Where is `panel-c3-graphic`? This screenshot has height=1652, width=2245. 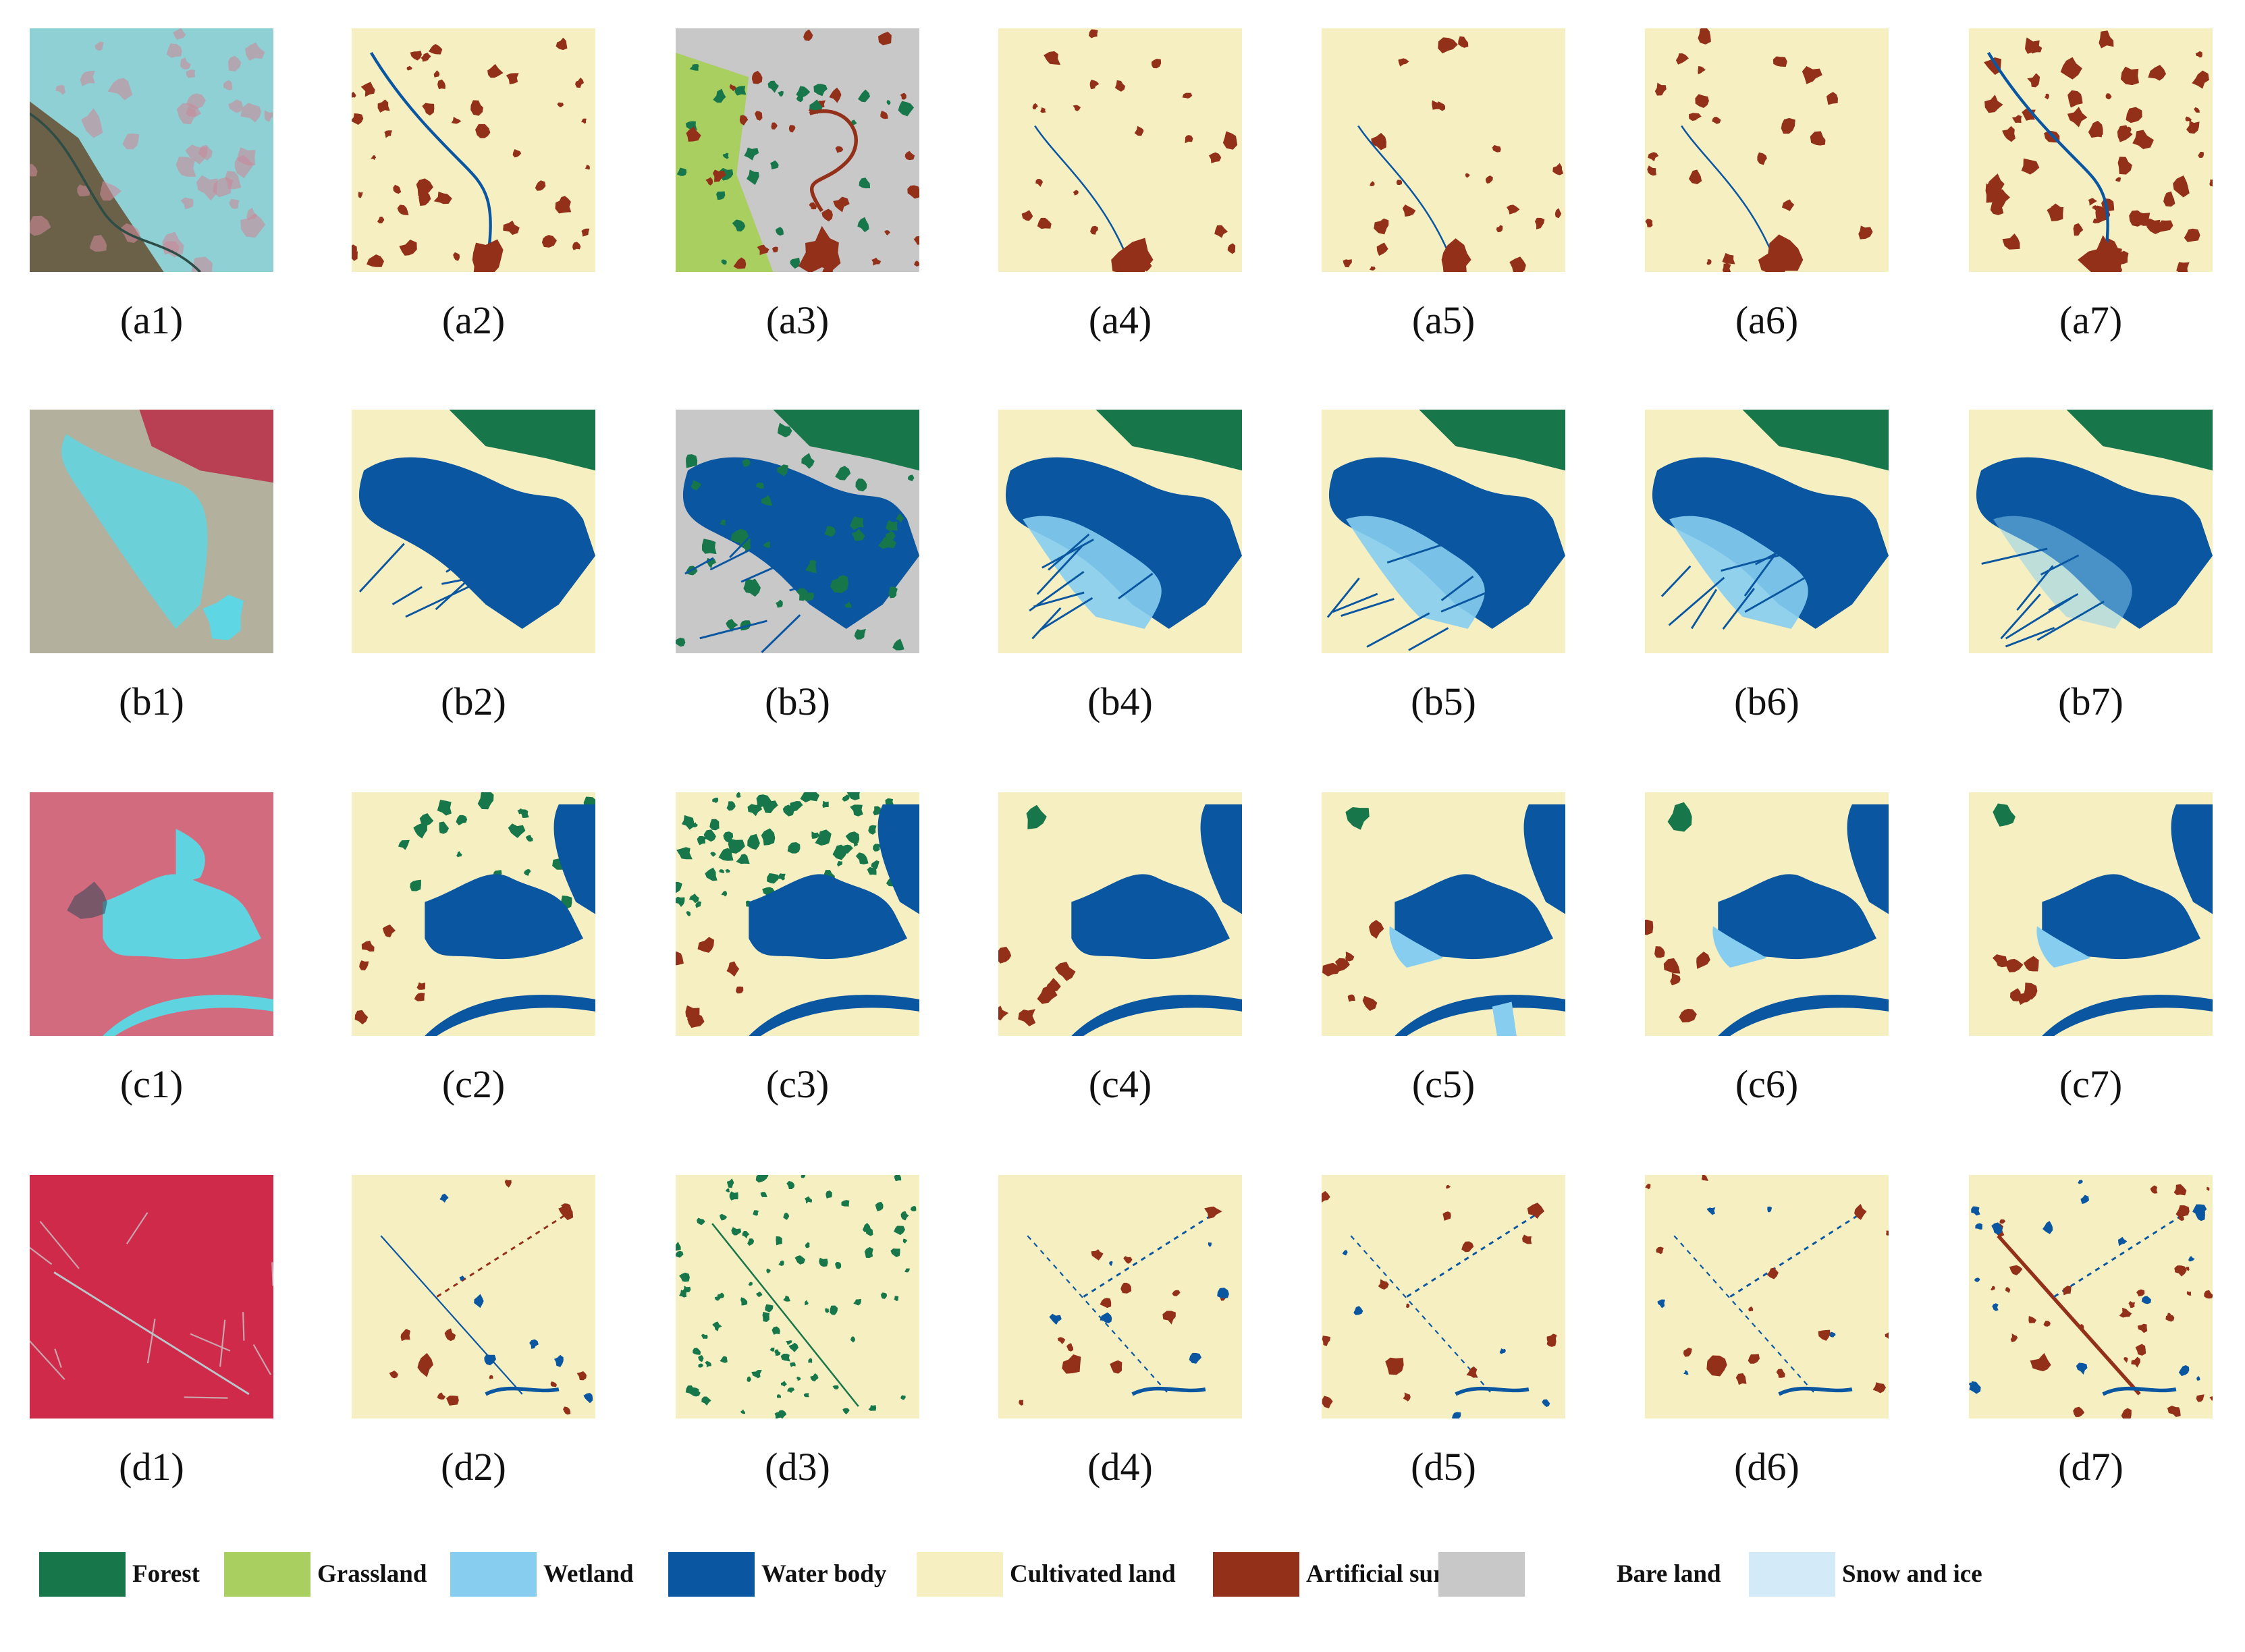
panel-c3-graphic is located at coordinates (797, 914).